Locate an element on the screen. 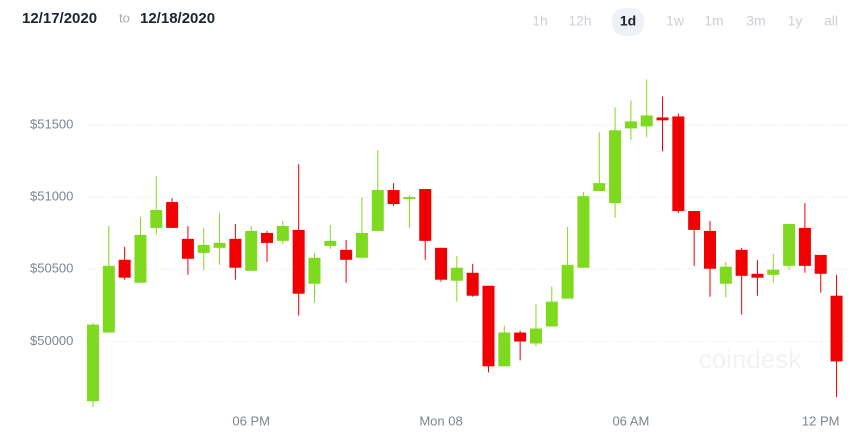 Image resolution: width=861 pixels, height=442 pixels. range-button: 1y is located at coordinates (795, 21).